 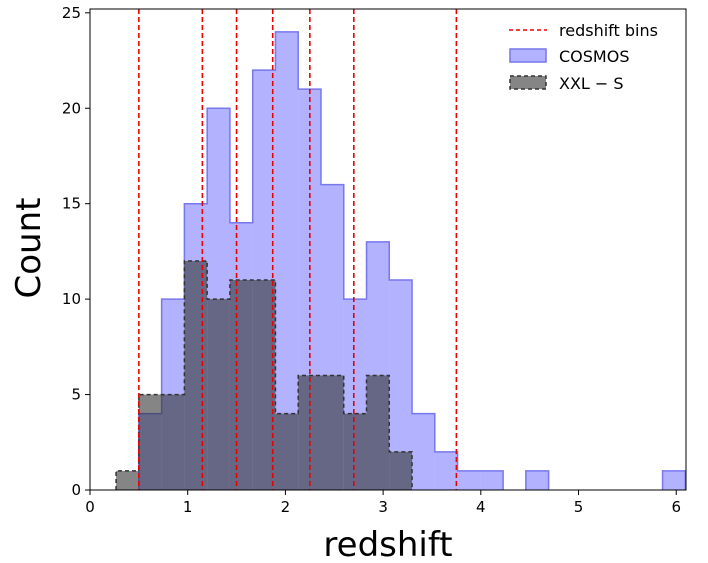 What do you see at coordinates (71, 299) in the screenshot?
I see `y-tick-label-10: 10` at bounding box center [71, 299].